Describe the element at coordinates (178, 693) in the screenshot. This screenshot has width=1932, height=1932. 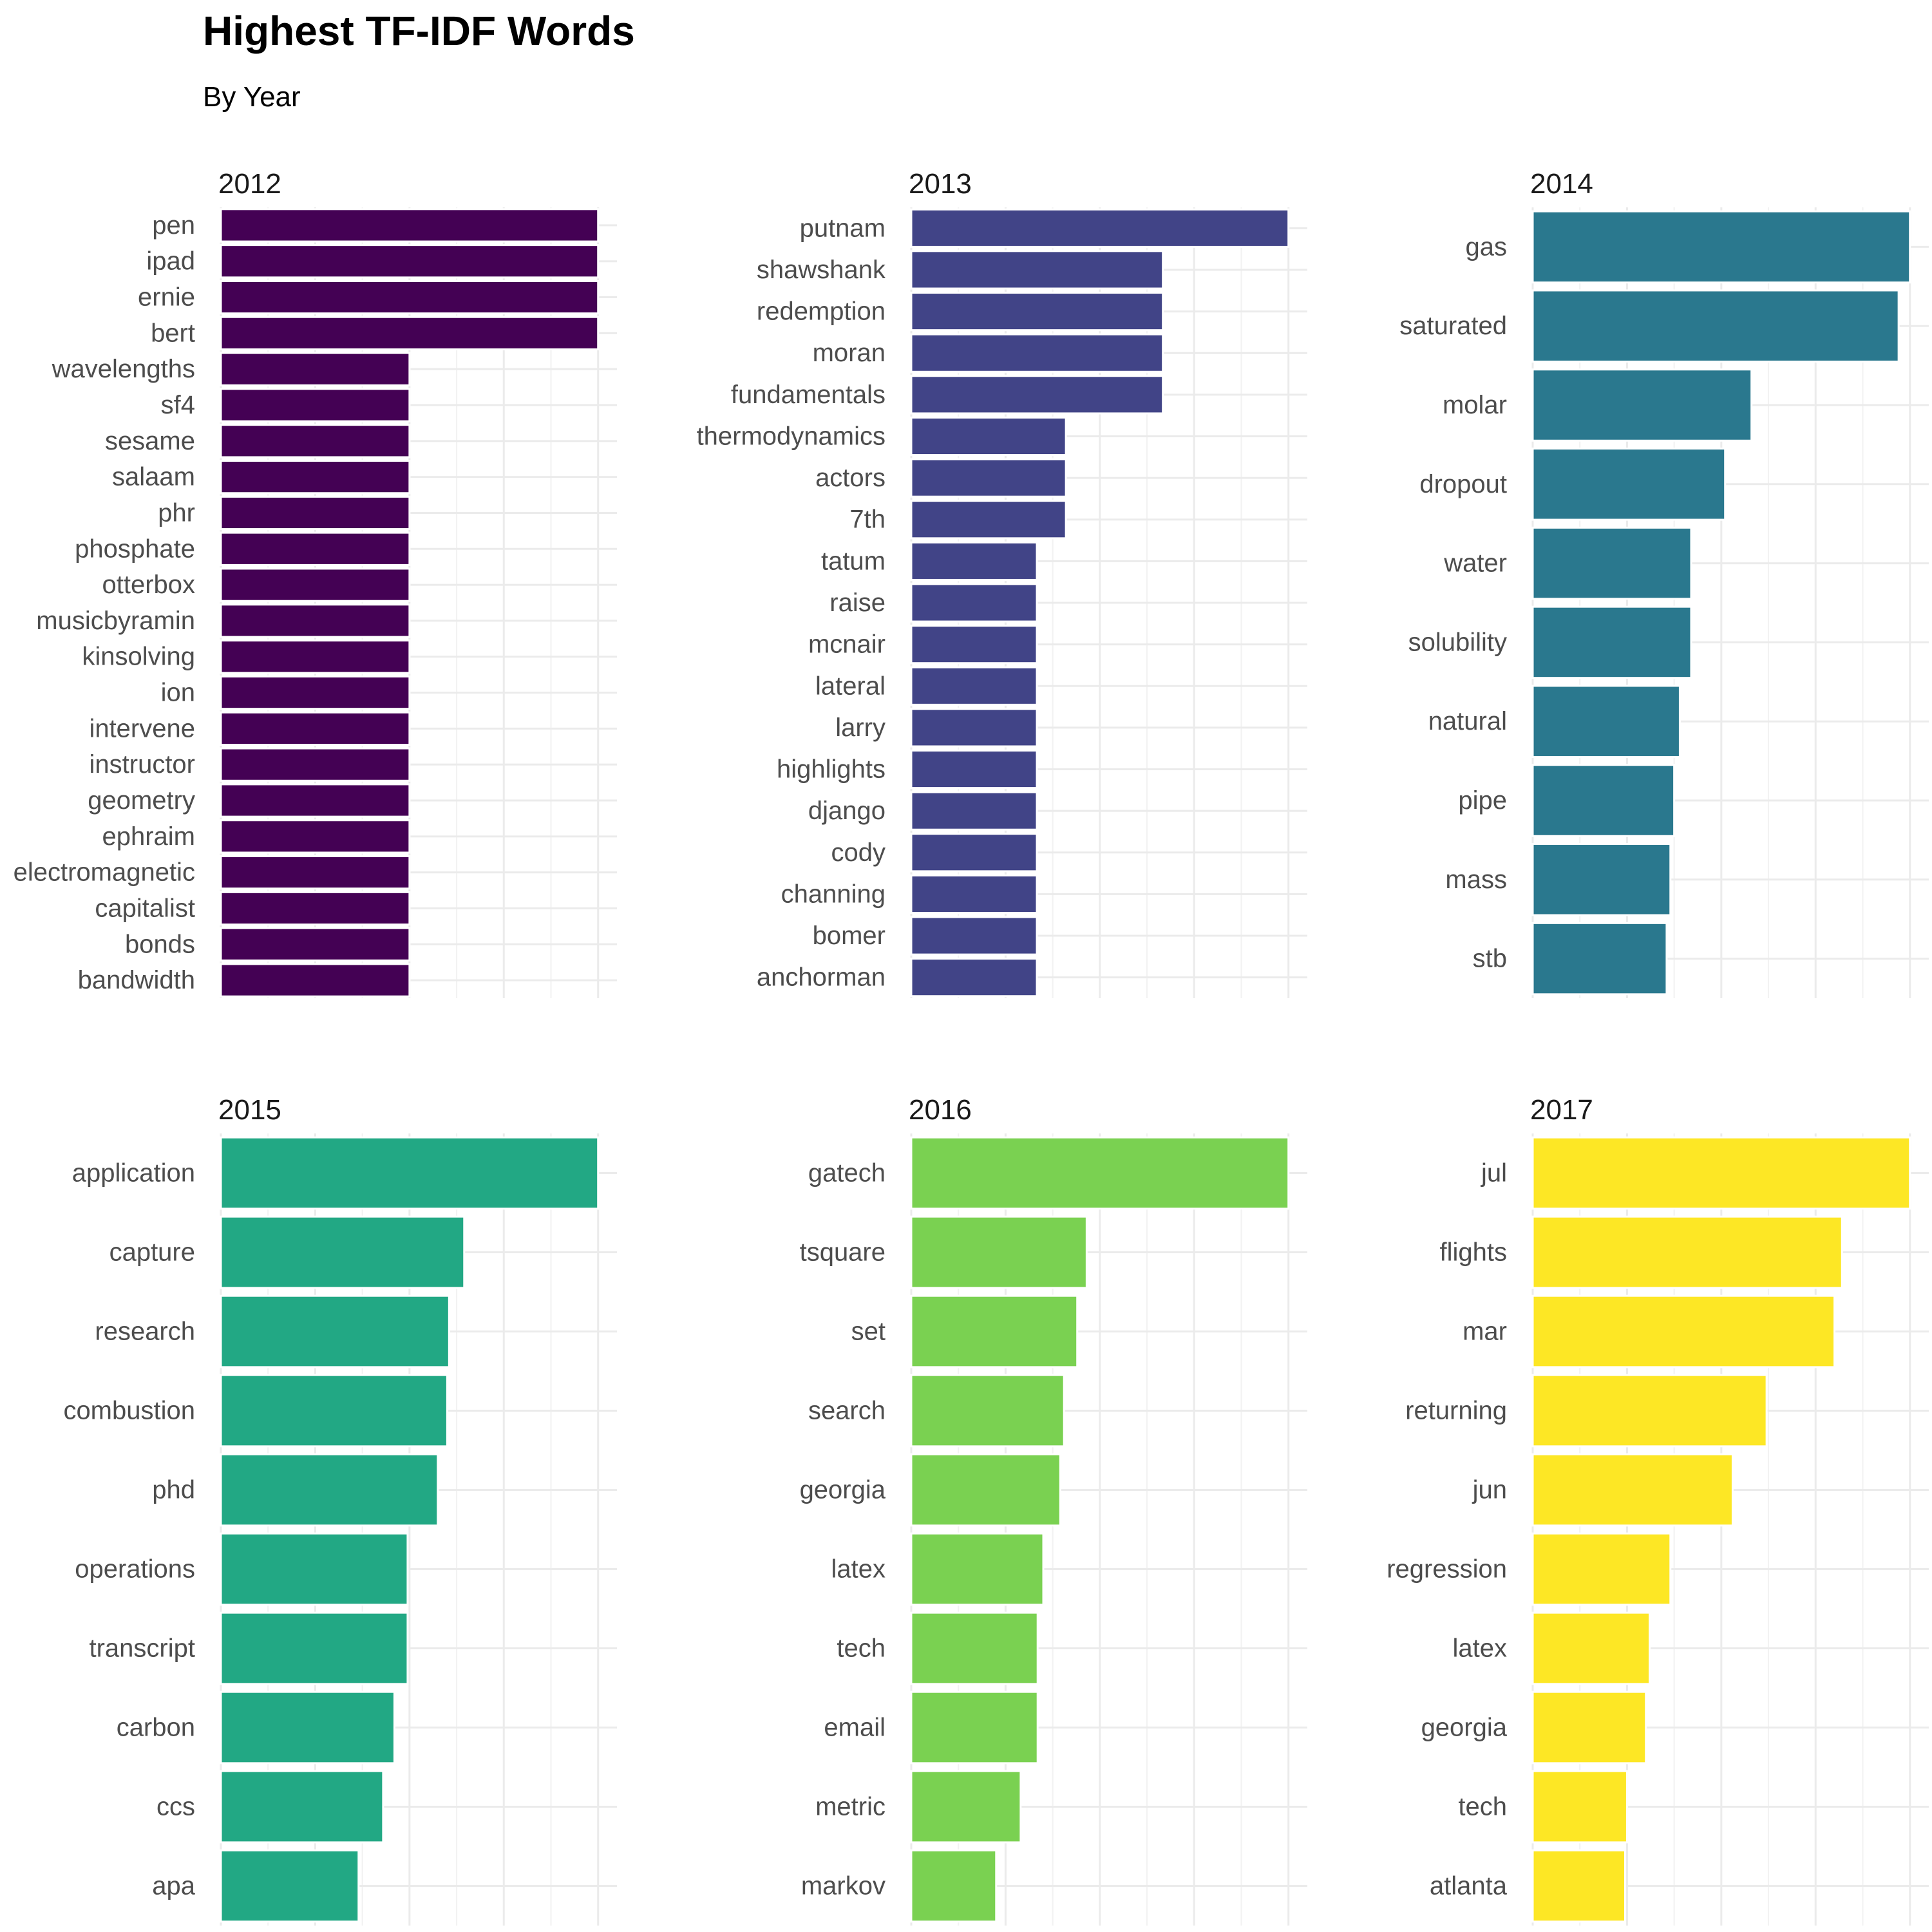
I see `category-label: ion` at that location.